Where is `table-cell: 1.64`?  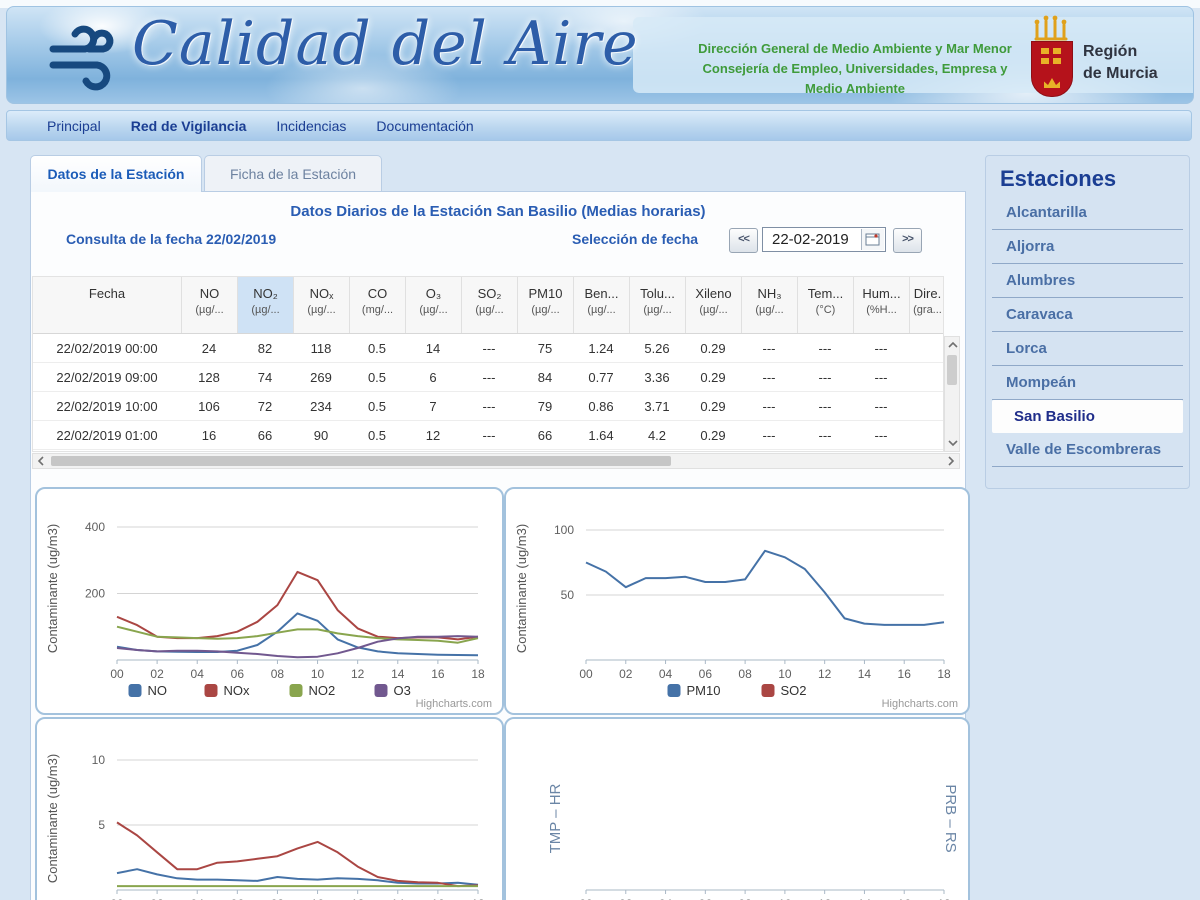 table-cell: 1.64 is located at coordinates (601, 435).